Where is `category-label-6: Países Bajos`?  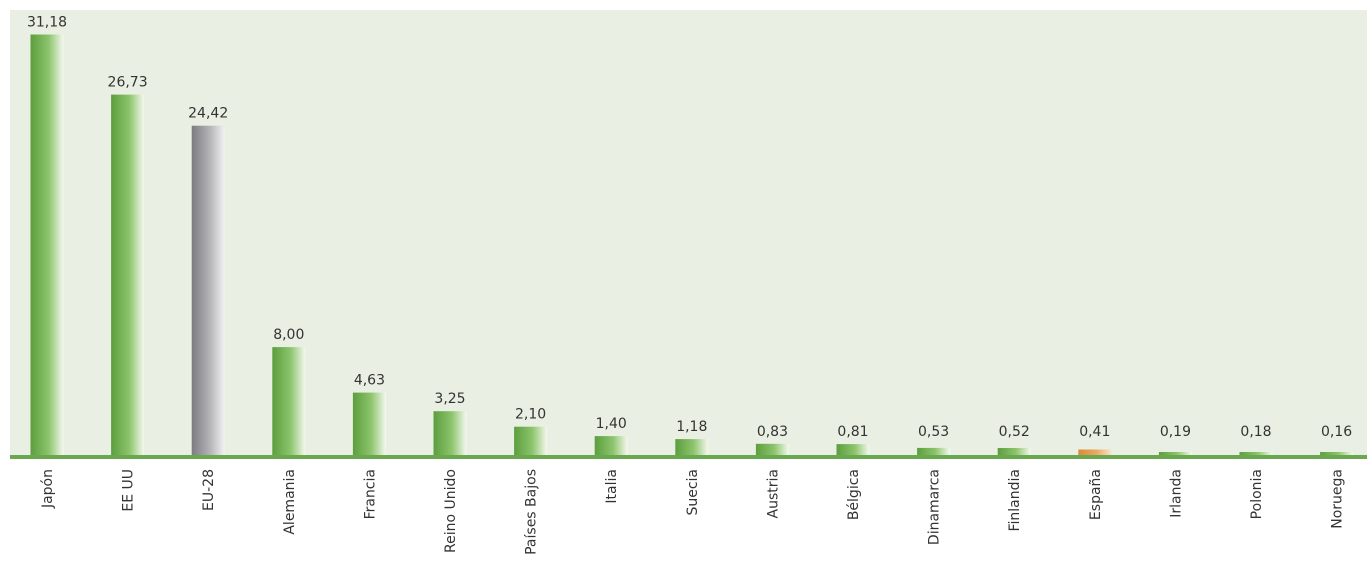
category-label-6: Países Bajos is located at coordinates (532, 512).